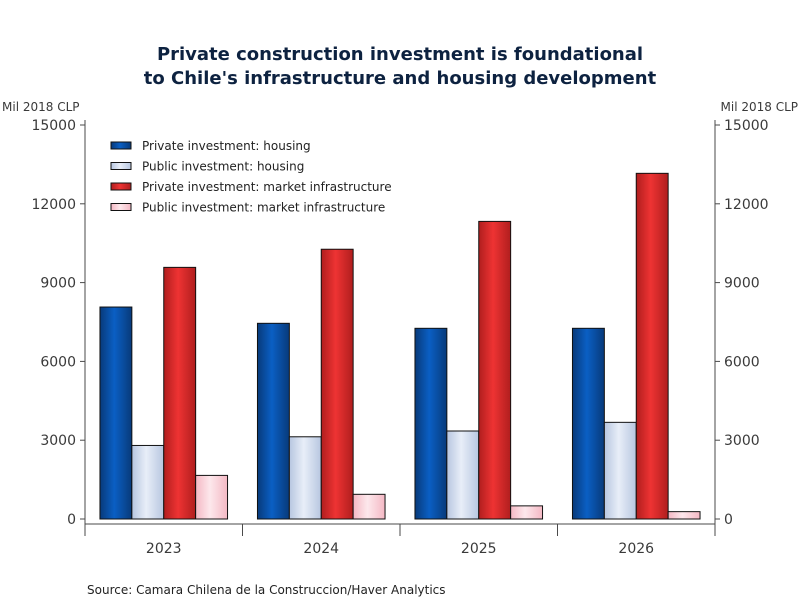 The image size is (800, 600). I want to click on right-y-tick-label: 9000, so click(742, 284).